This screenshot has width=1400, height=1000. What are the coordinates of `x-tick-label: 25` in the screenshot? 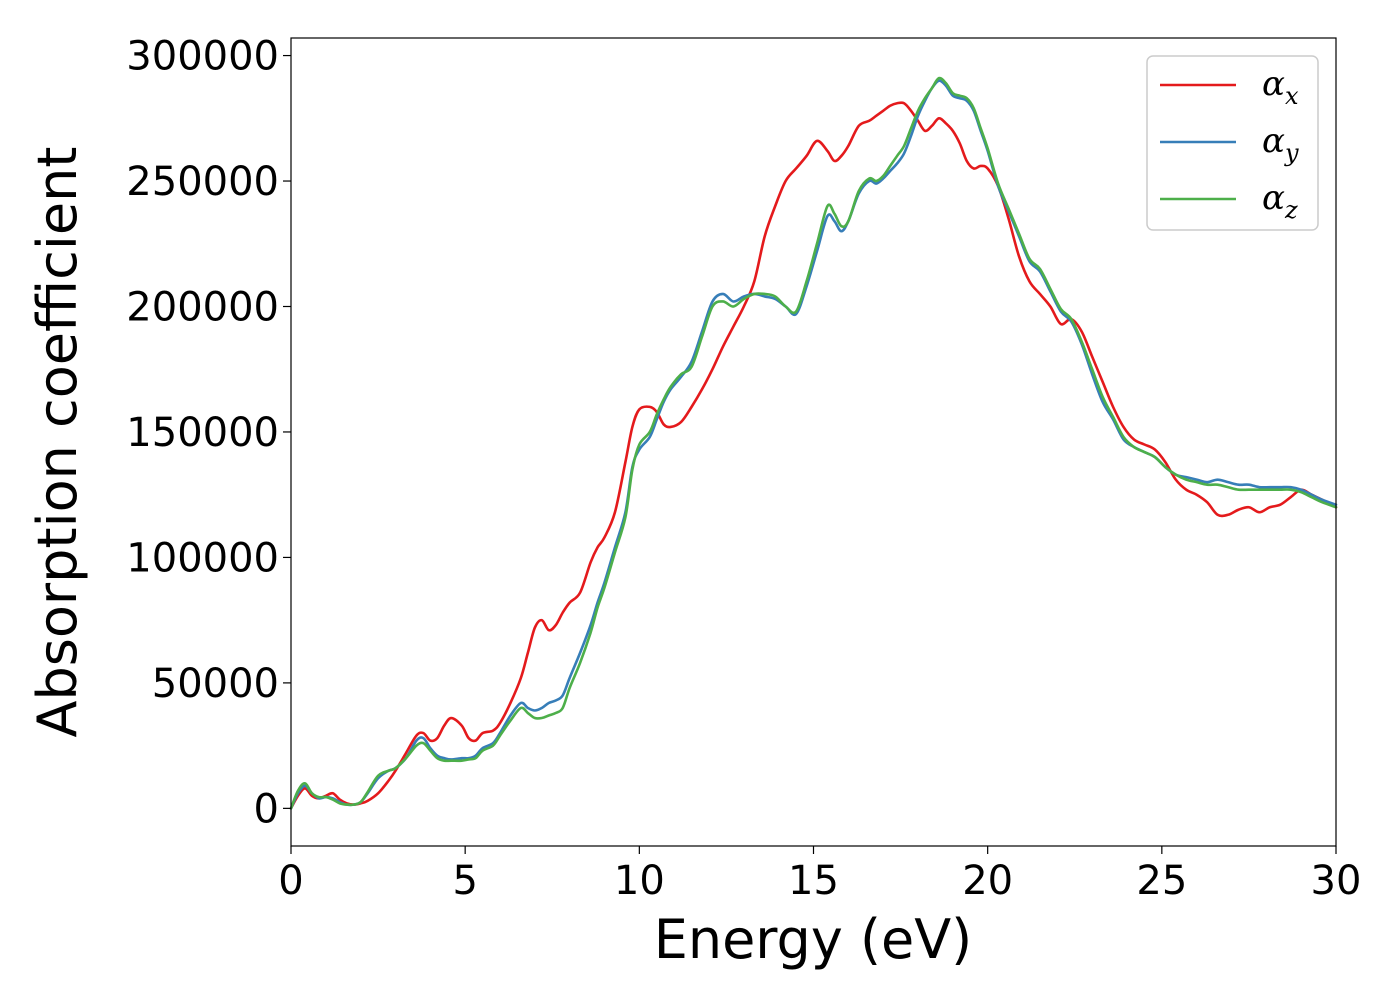 It's located at (1161, 881).